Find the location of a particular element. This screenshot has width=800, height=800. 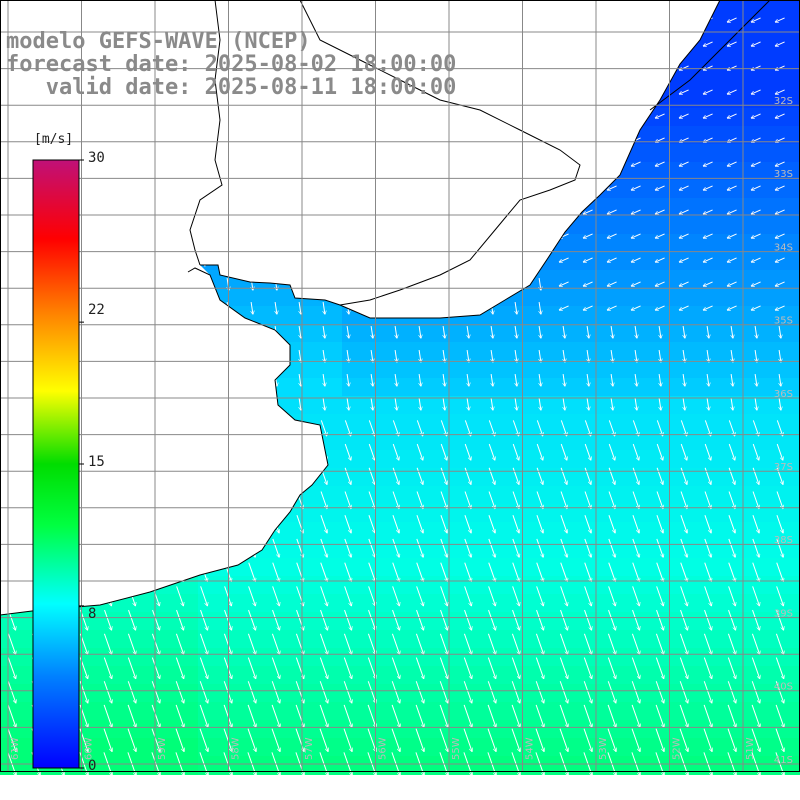

forecast-date: forecast date: 2025-08-02 18:00:00 is located at coordinates (231, 64).